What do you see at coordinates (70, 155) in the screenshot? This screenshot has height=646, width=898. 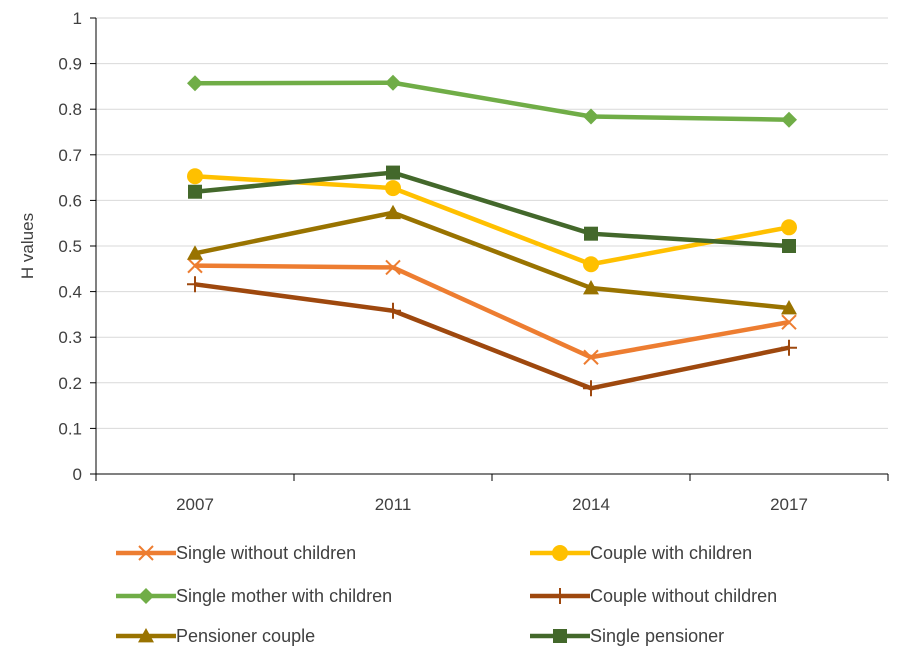 I see `y-tick-label: 0.7` at bounding box center [70, 155].